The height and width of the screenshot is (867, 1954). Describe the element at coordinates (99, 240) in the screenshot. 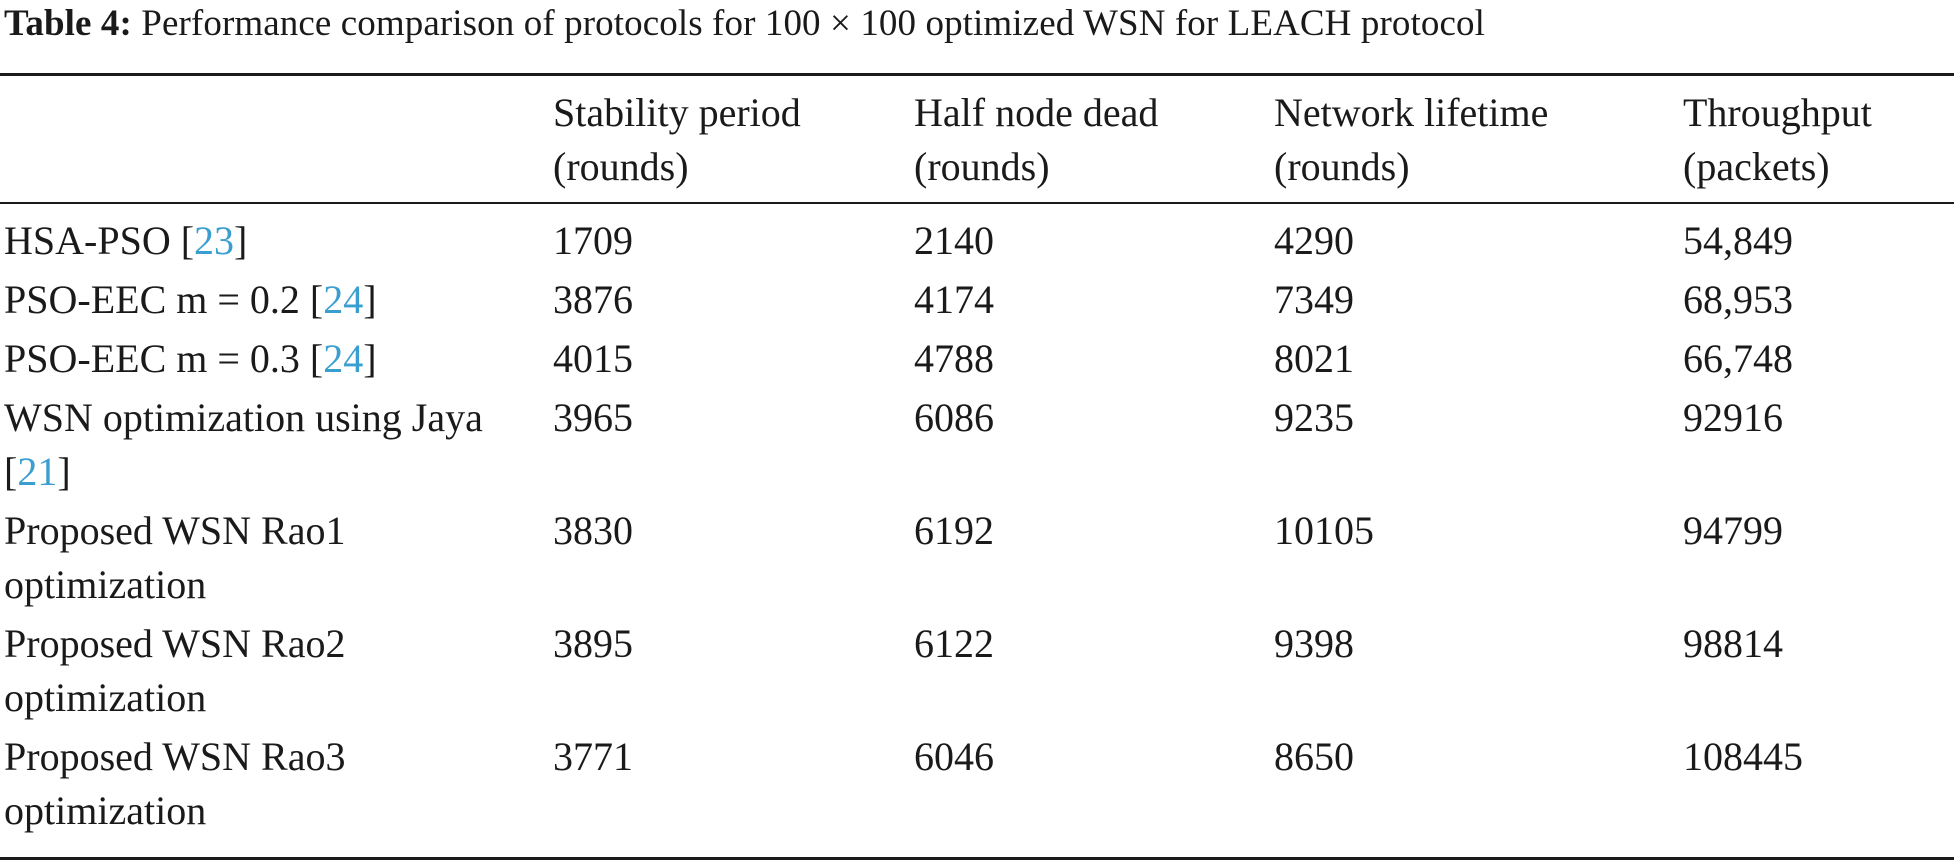

I see `protocol-name-text: HSA-PSO [` at that location.